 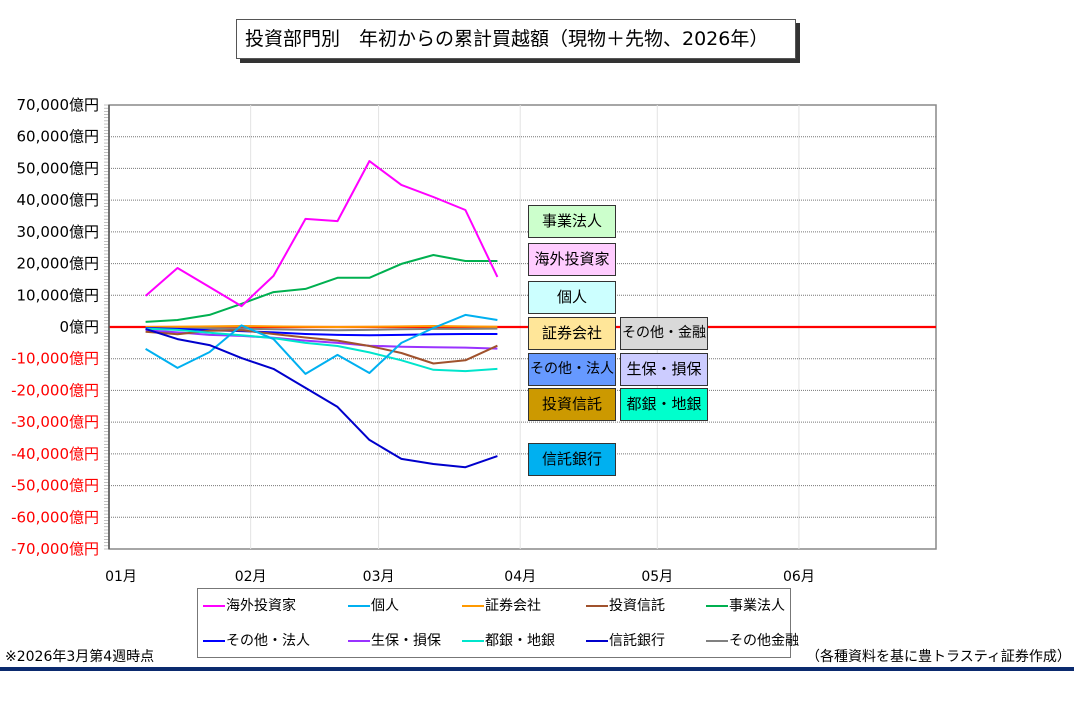 What do you see at coordinates (58, 200) in the screenshot?
I see `y-tick-label: 40,000億円` at bounding box center [58, 200].